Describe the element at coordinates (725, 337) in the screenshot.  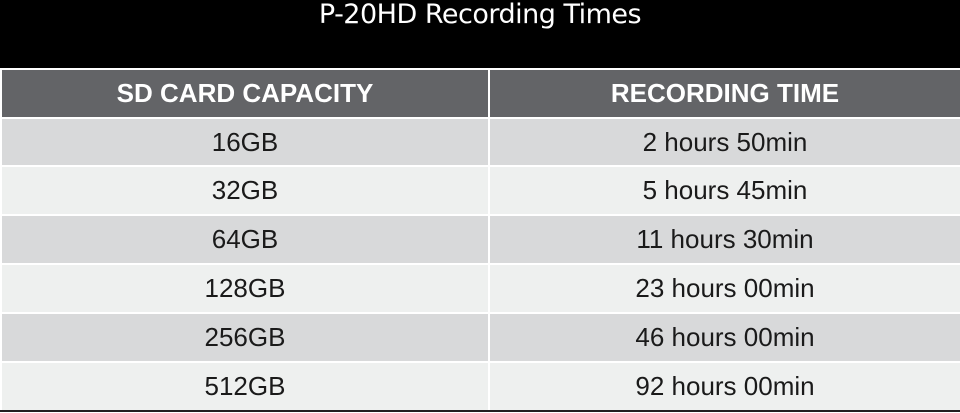
I see `recording-time-cell: 46 hours 00min` at that location.